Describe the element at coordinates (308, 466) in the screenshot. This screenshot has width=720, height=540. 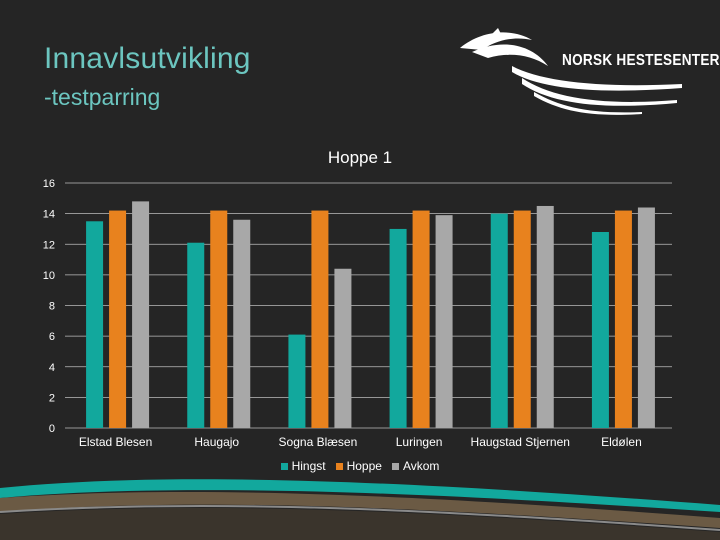
I see `legend-label-hingst: Hingst` at that location.